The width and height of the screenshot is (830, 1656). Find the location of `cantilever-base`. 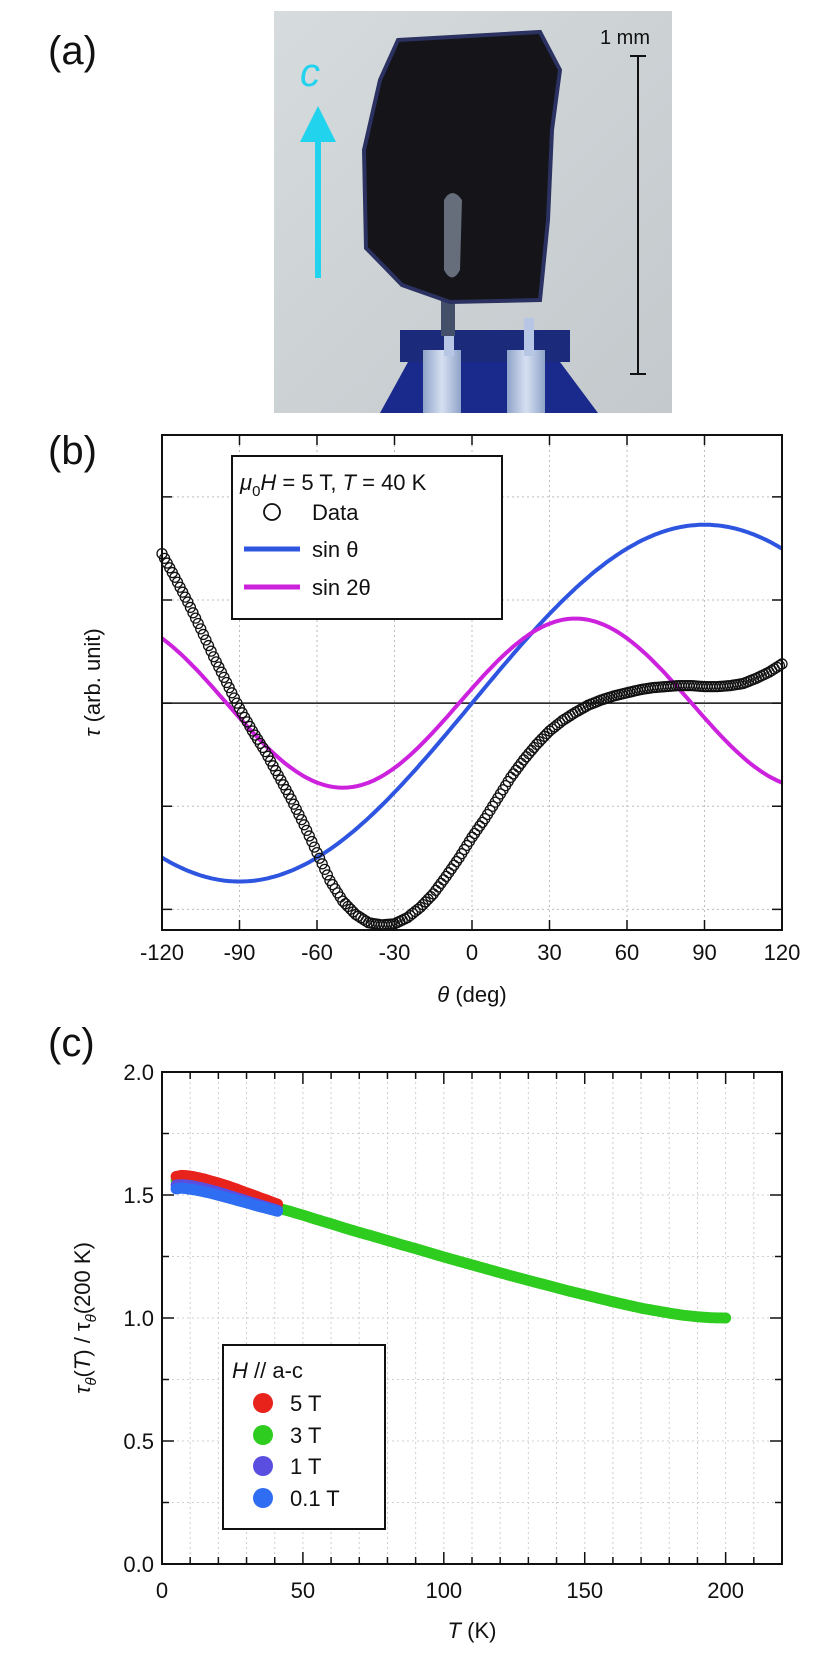

cantilever-base is located at coordinates (489, 387).